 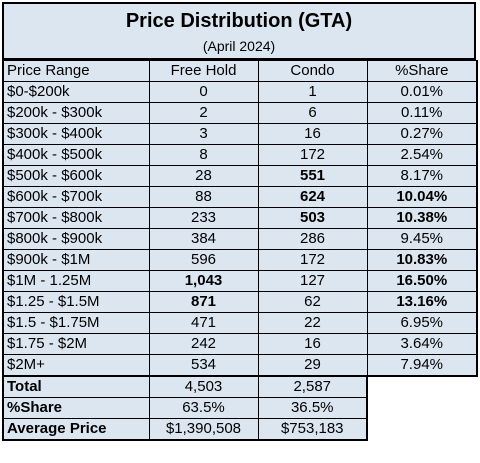 I want to click on condo-cell: 624, so click(x=312, y=197).